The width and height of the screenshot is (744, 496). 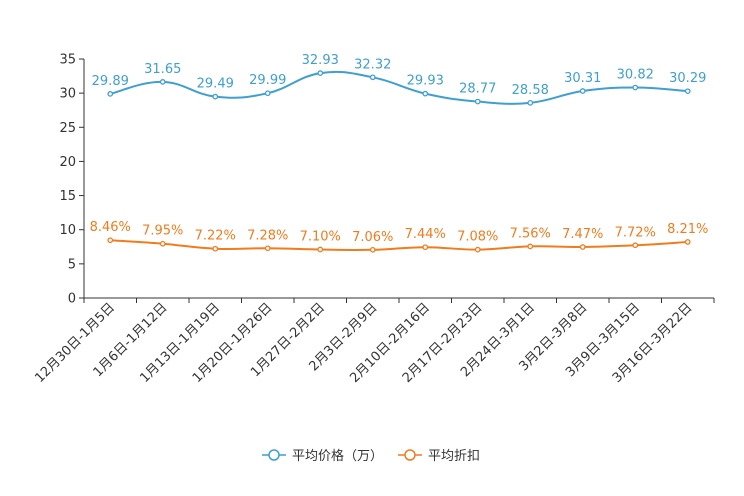 What do you see at coordinates (67, 196) in the screenshot?
I see `y-tick-label: 15` at bounding box center [67, 196].